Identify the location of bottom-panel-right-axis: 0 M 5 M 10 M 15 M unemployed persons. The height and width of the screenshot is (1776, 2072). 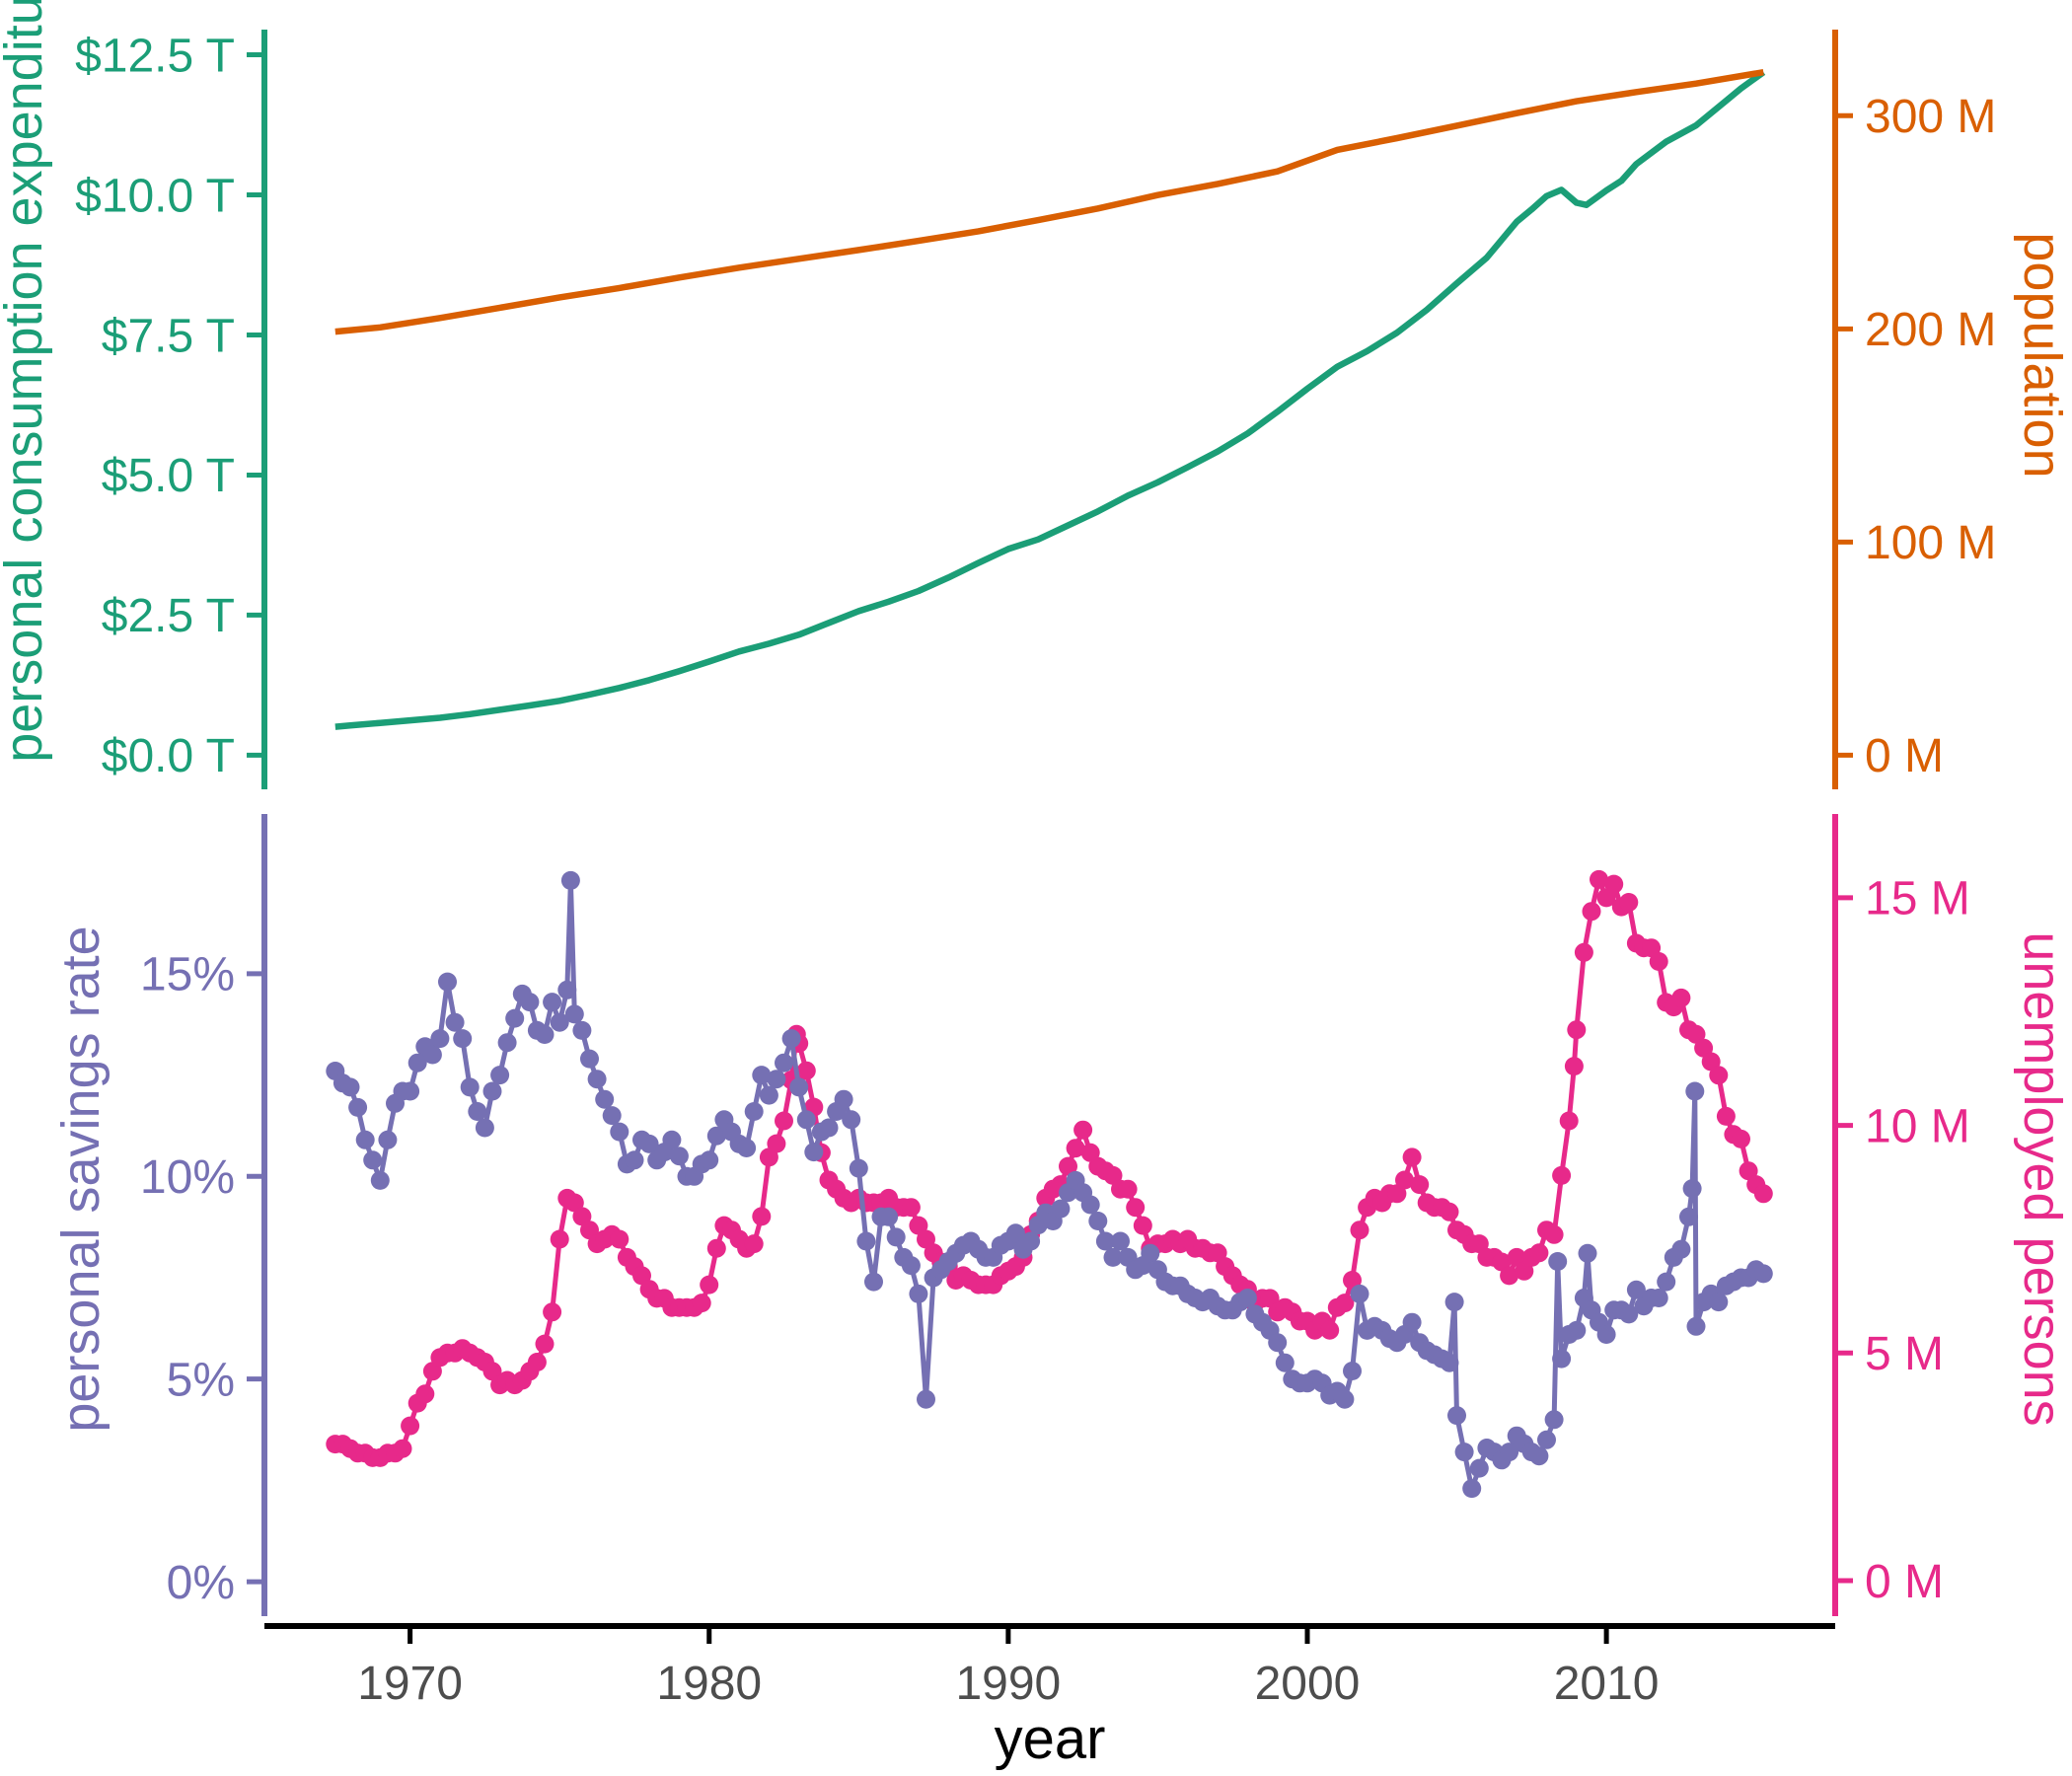
(1952, 1215).